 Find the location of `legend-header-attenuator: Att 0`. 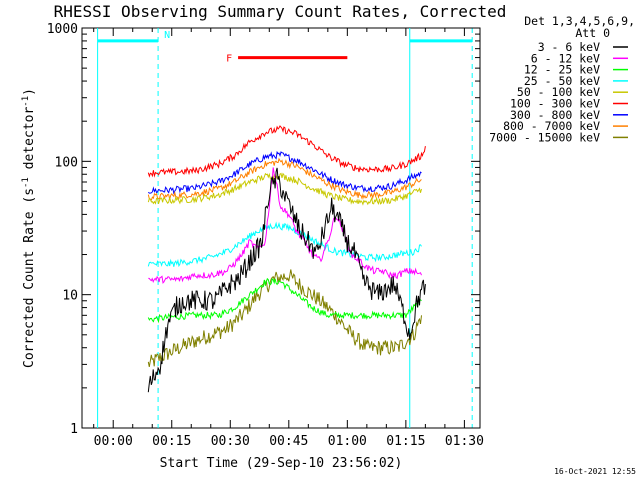

legend-header-attenuator: Att 0 is located at coordinates (592, 33).